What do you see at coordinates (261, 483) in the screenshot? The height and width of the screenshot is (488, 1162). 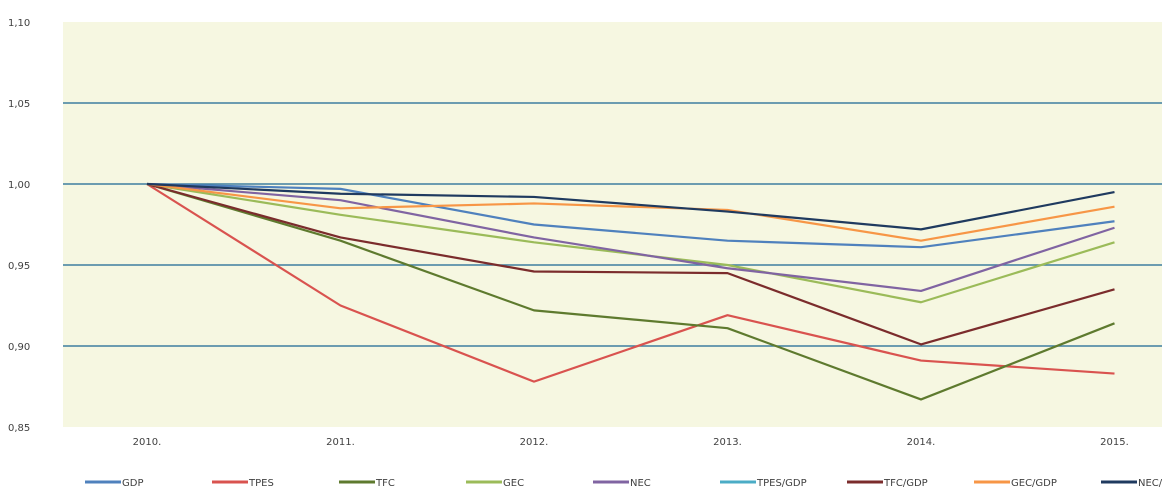 I see `legend-label: TPES` at bounding box center [261, 483].